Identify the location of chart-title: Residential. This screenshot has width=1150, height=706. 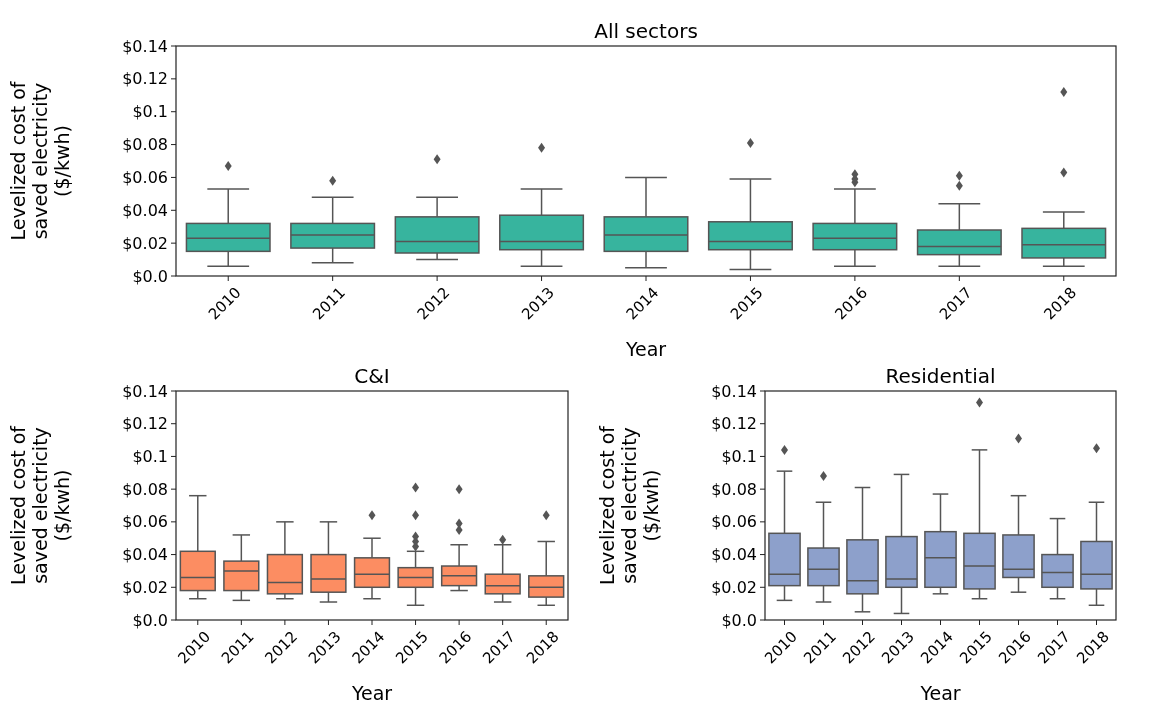
(940, 376).